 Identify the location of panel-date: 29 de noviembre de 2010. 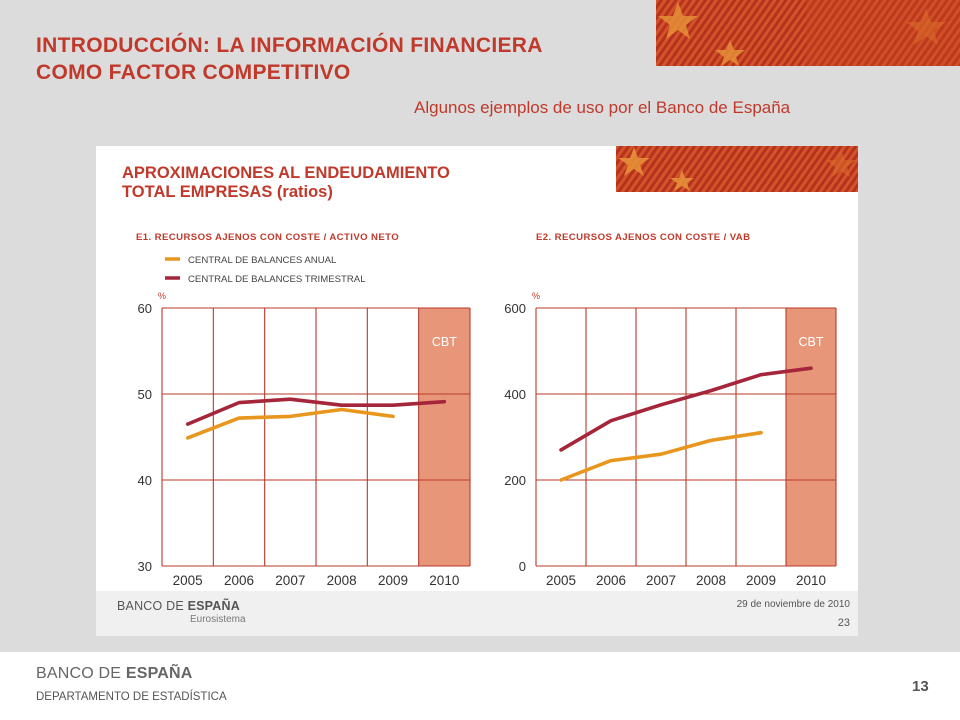
(793, 604).